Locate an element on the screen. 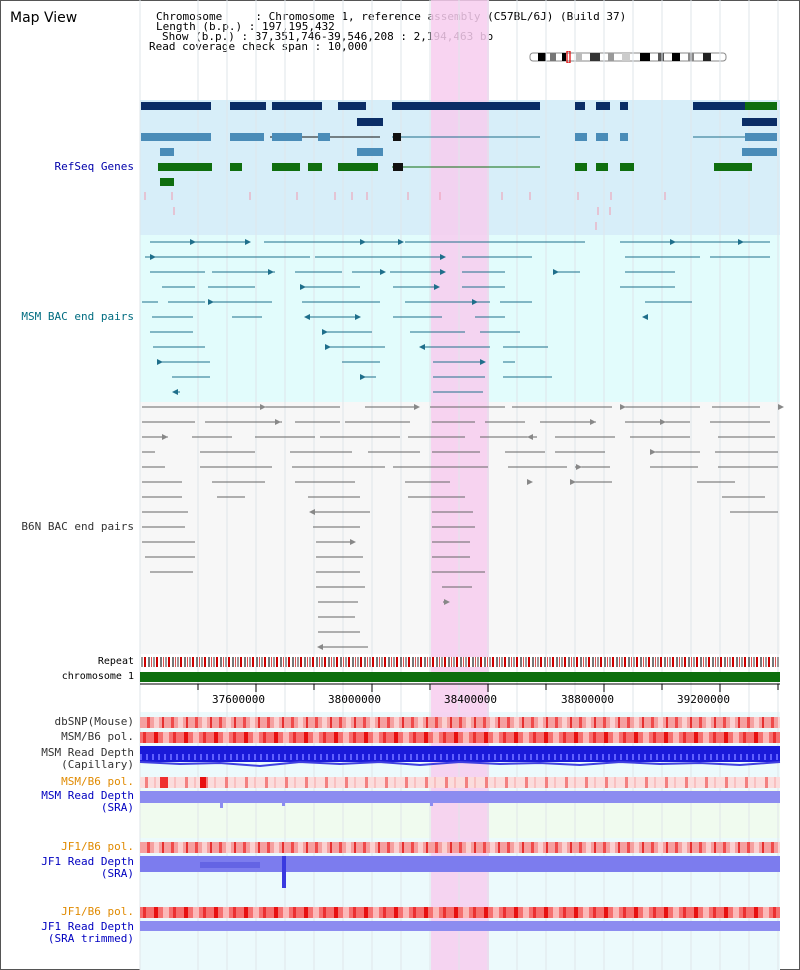 This screenshot has height=970, width=800. chromosome-ideogram is located at coordinates (628, 57).